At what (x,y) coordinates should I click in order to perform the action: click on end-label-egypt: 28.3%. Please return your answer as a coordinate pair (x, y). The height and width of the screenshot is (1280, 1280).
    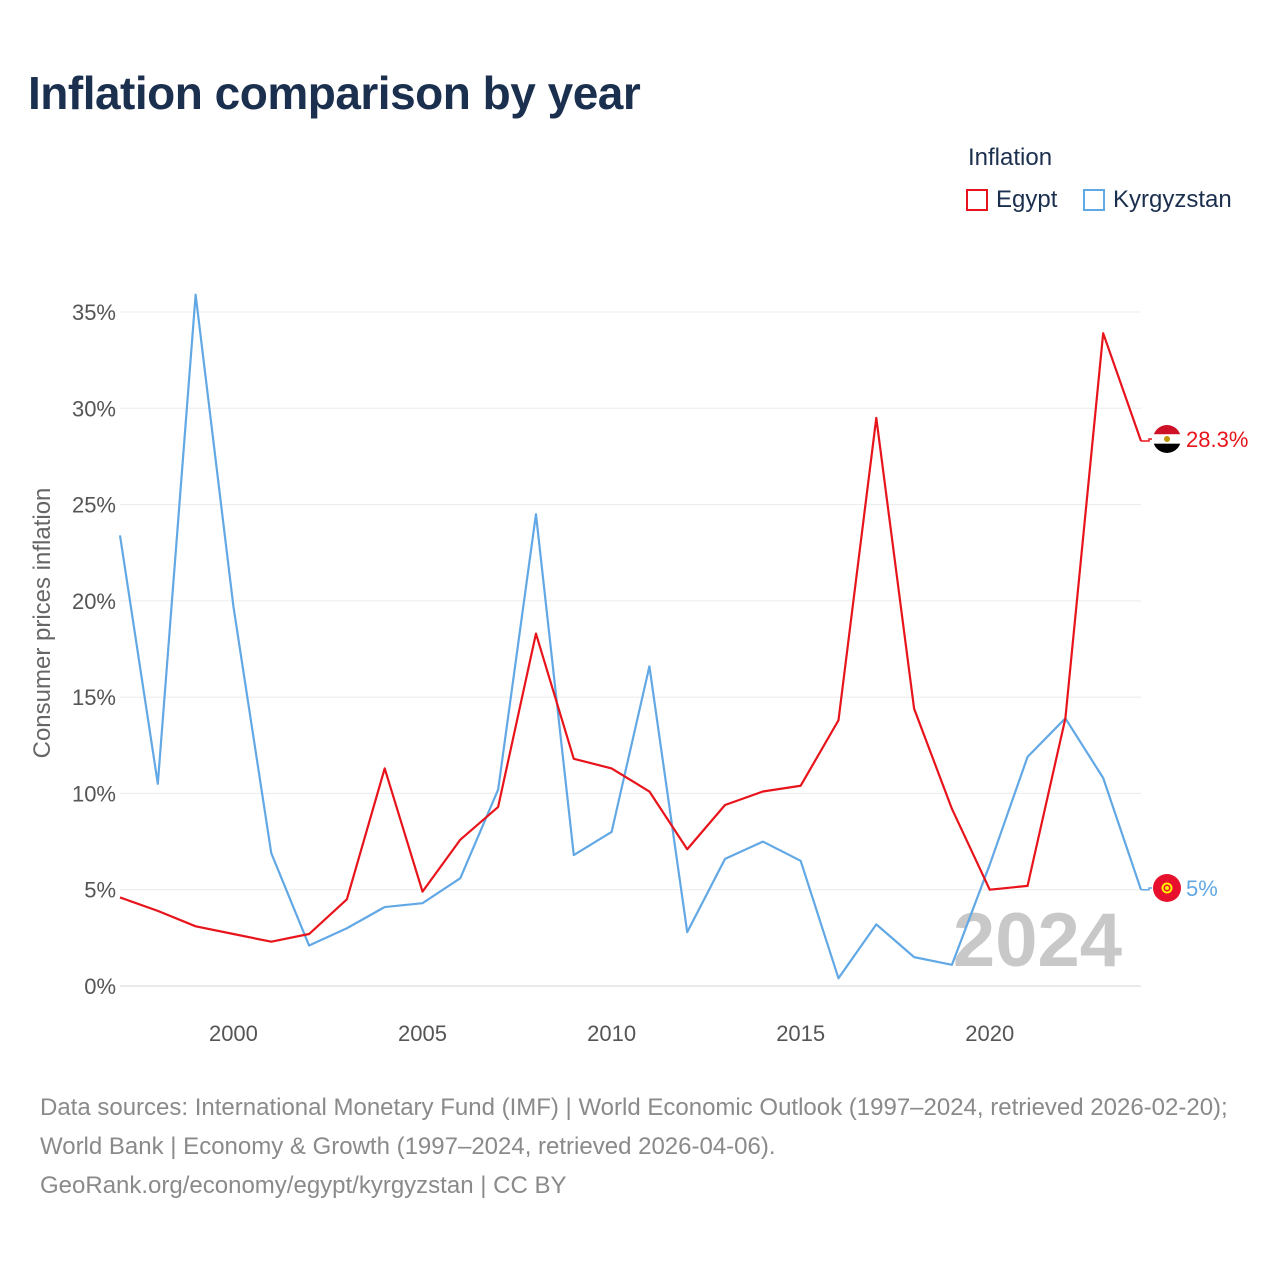
    Looking at the image, I should click on (1217, 439).